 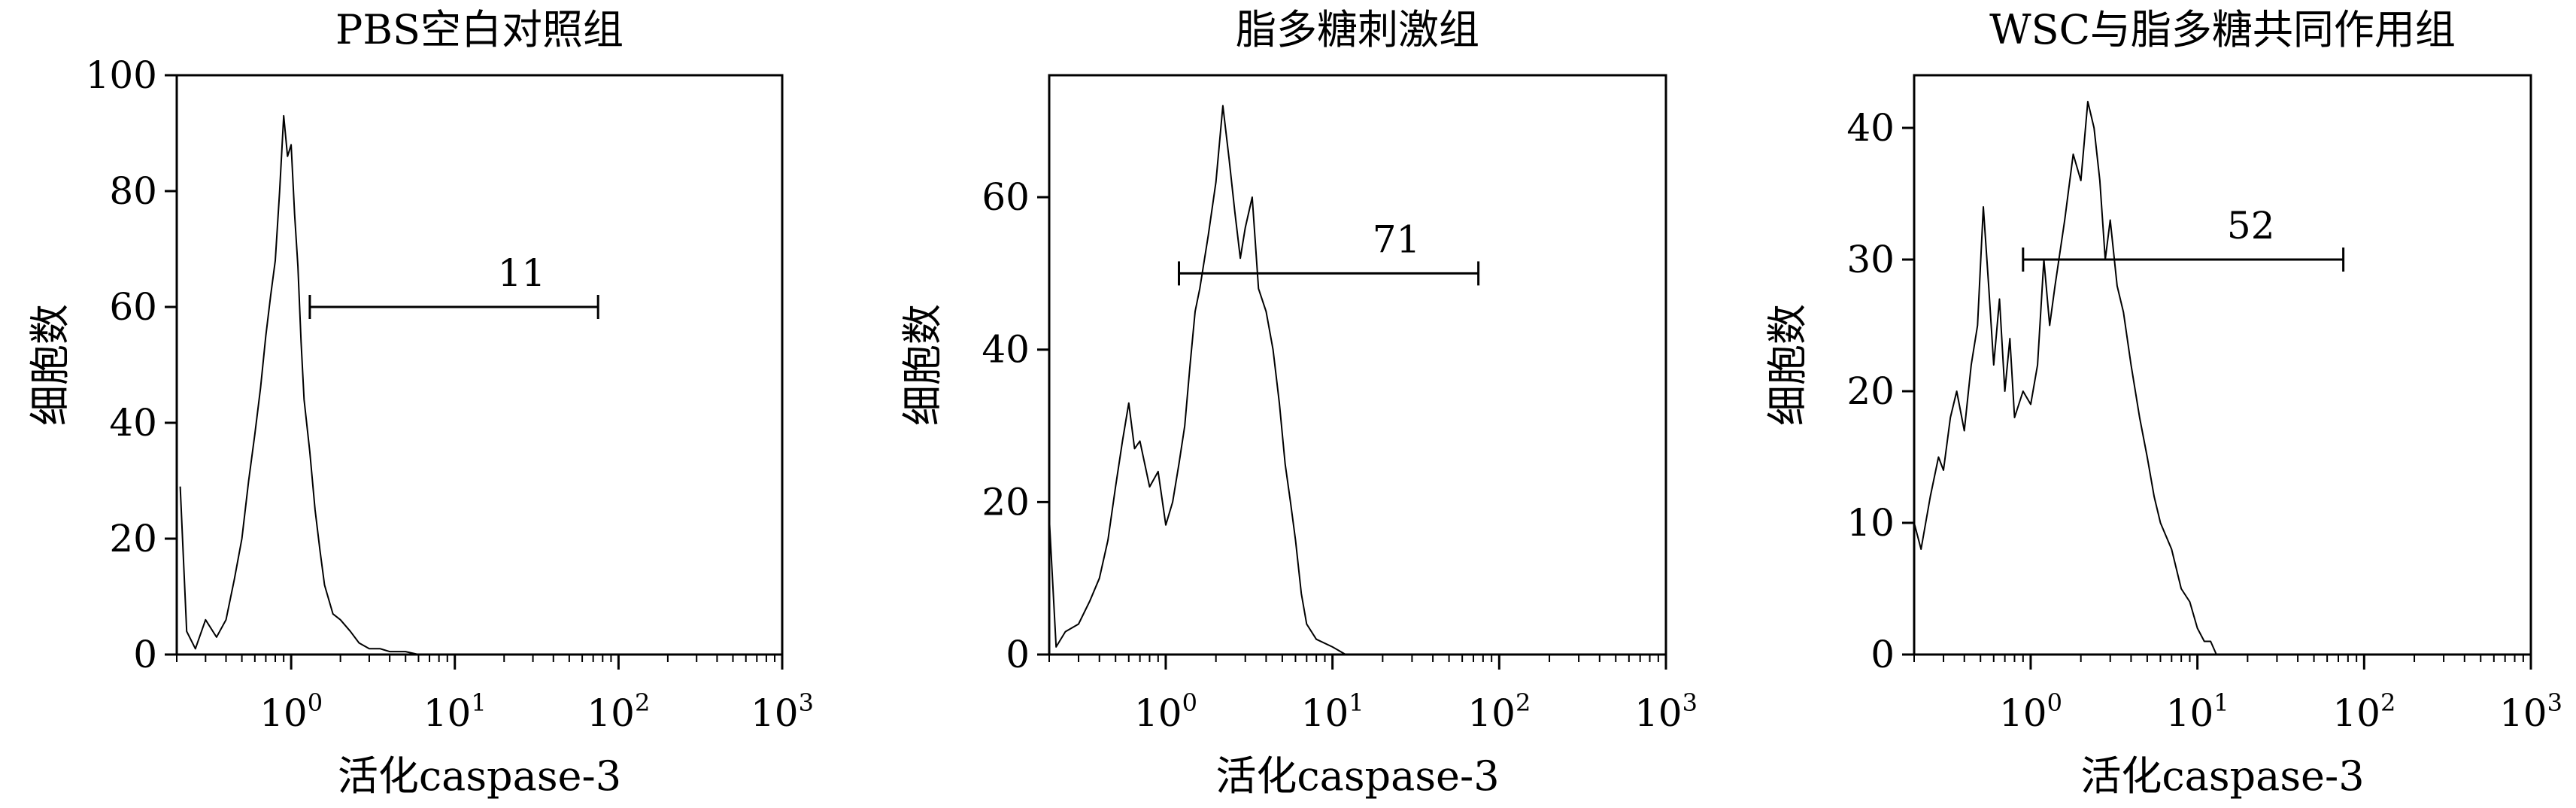 What do you see at coordinates (1870, 259) in the screenshot?
I see `y-tick-label: 30` at bounding box center [1870, 259].